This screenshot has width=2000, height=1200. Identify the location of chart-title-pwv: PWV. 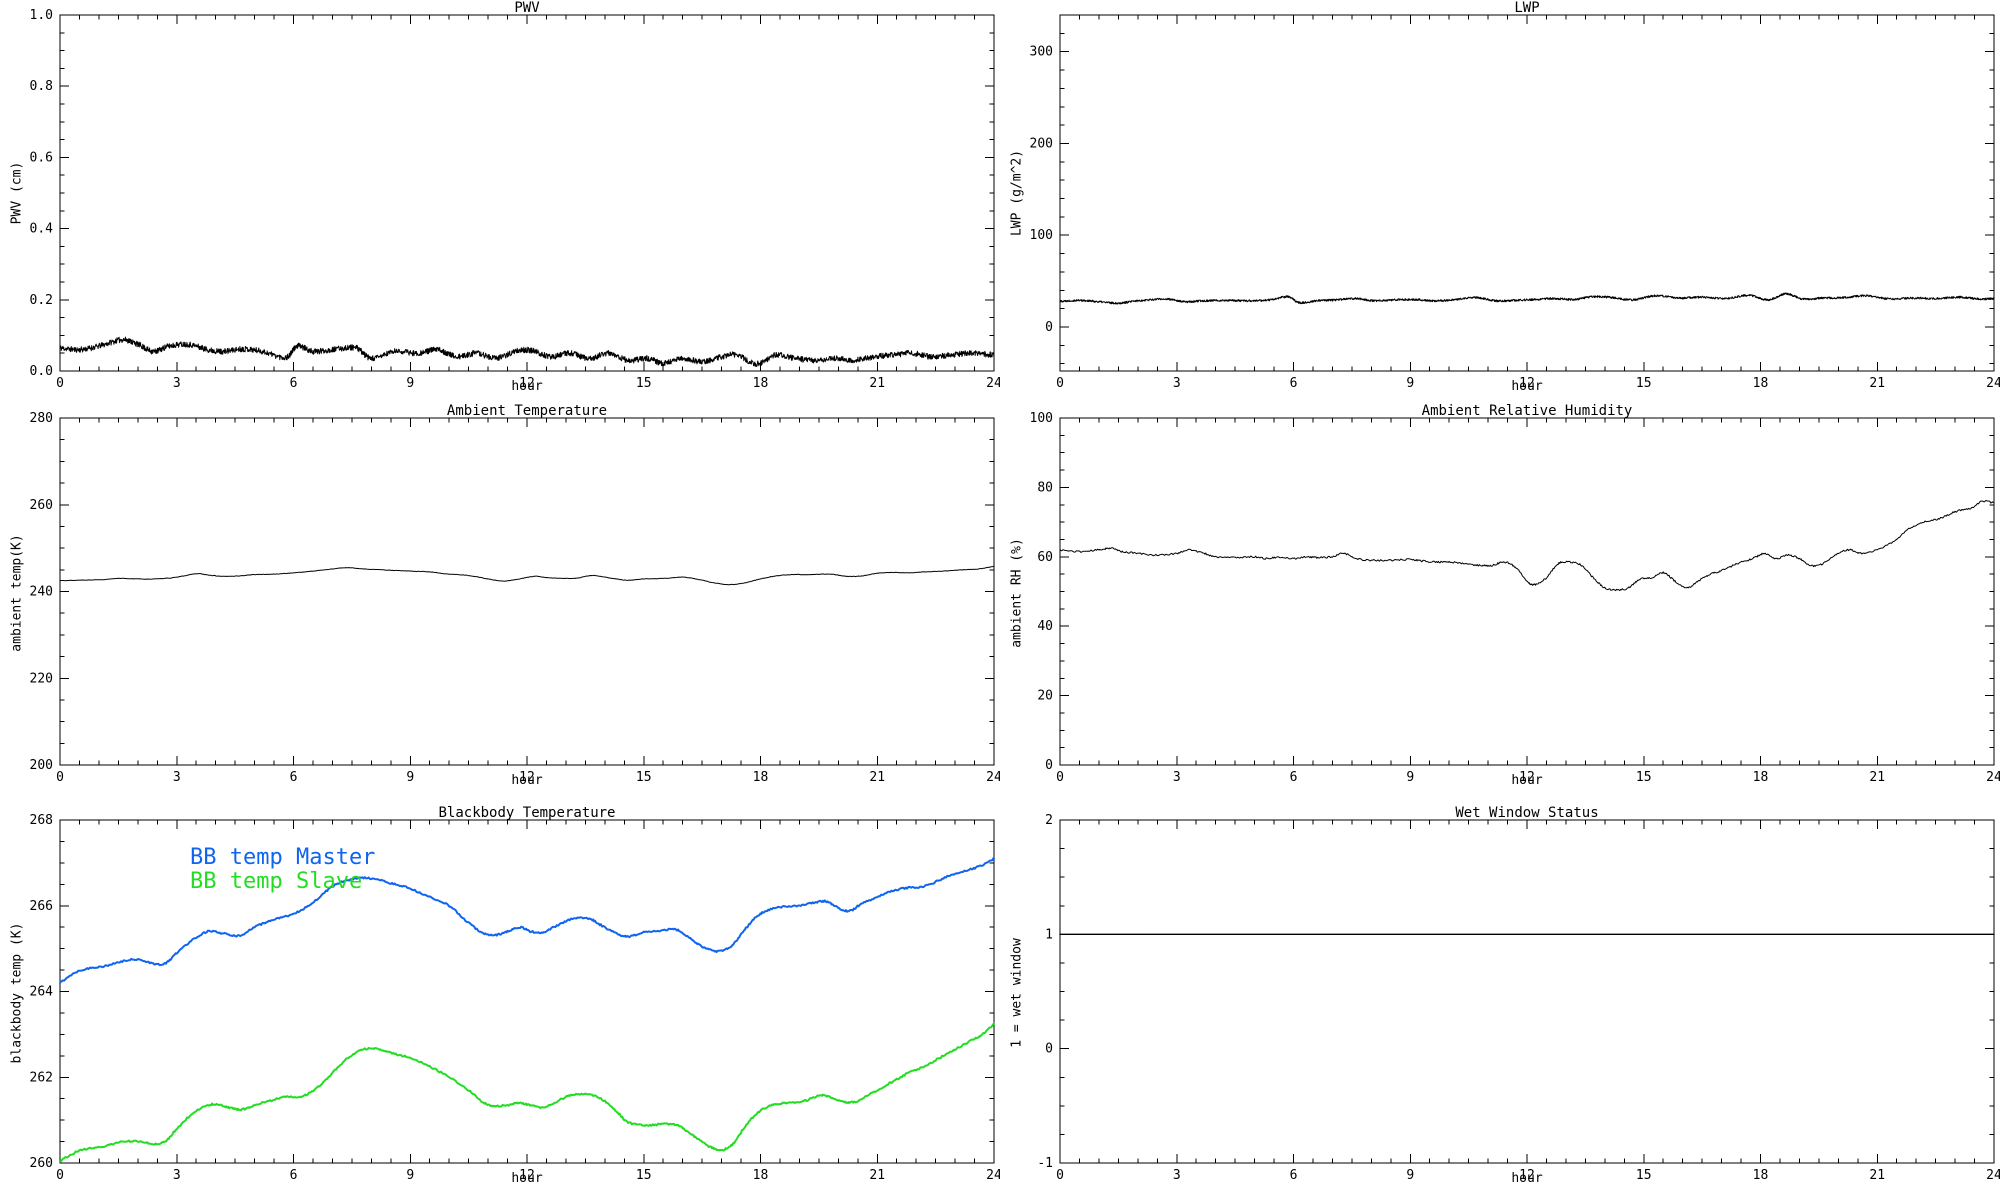
(527, 8).